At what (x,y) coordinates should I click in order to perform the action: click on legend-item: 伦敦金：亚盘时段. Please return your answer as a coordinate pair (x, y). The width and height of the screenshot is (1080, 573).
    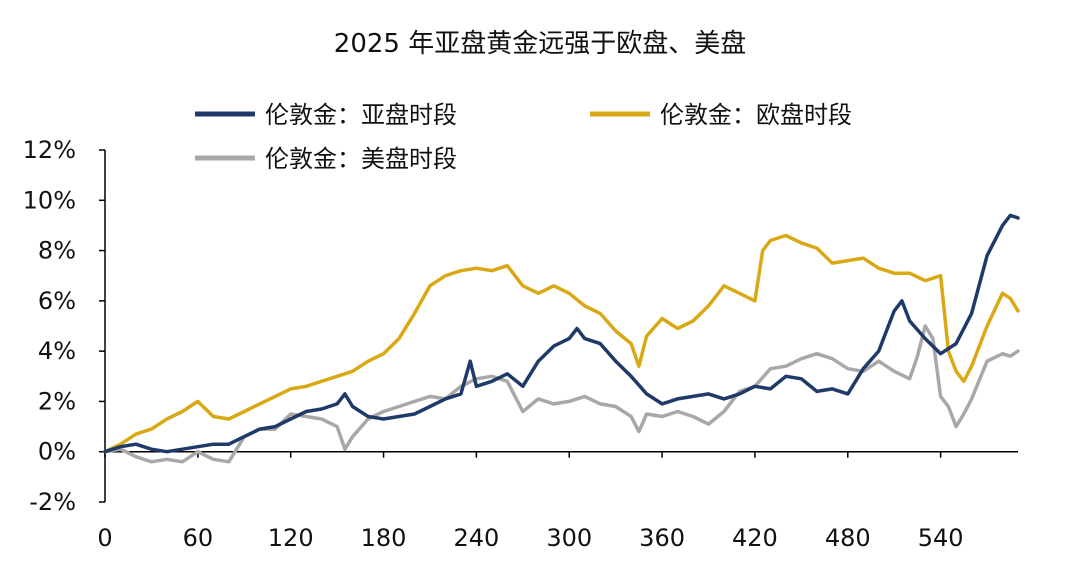
    Looking at the image, I should click on (326, 115).